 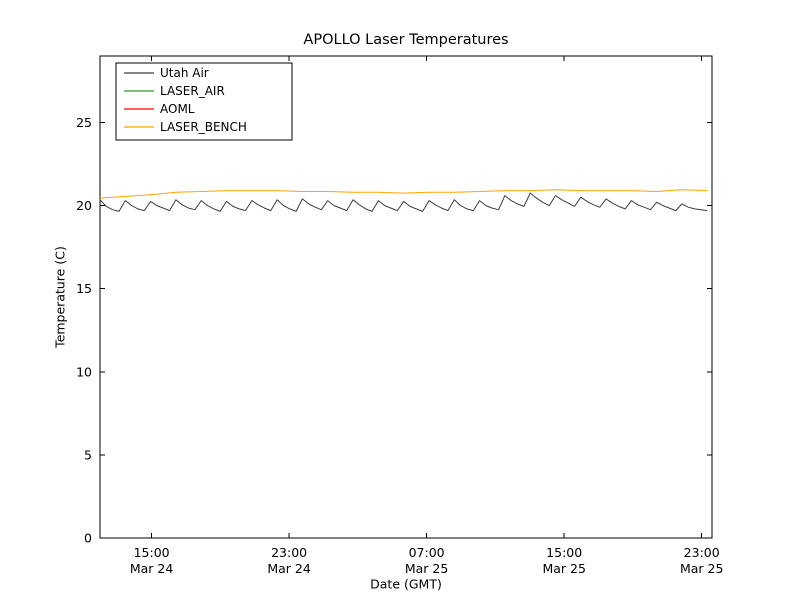 What do you see at coordinates (403, 194) in the screenshot?
I see `series-line-laser-bench` at bounding box center [403, 194].